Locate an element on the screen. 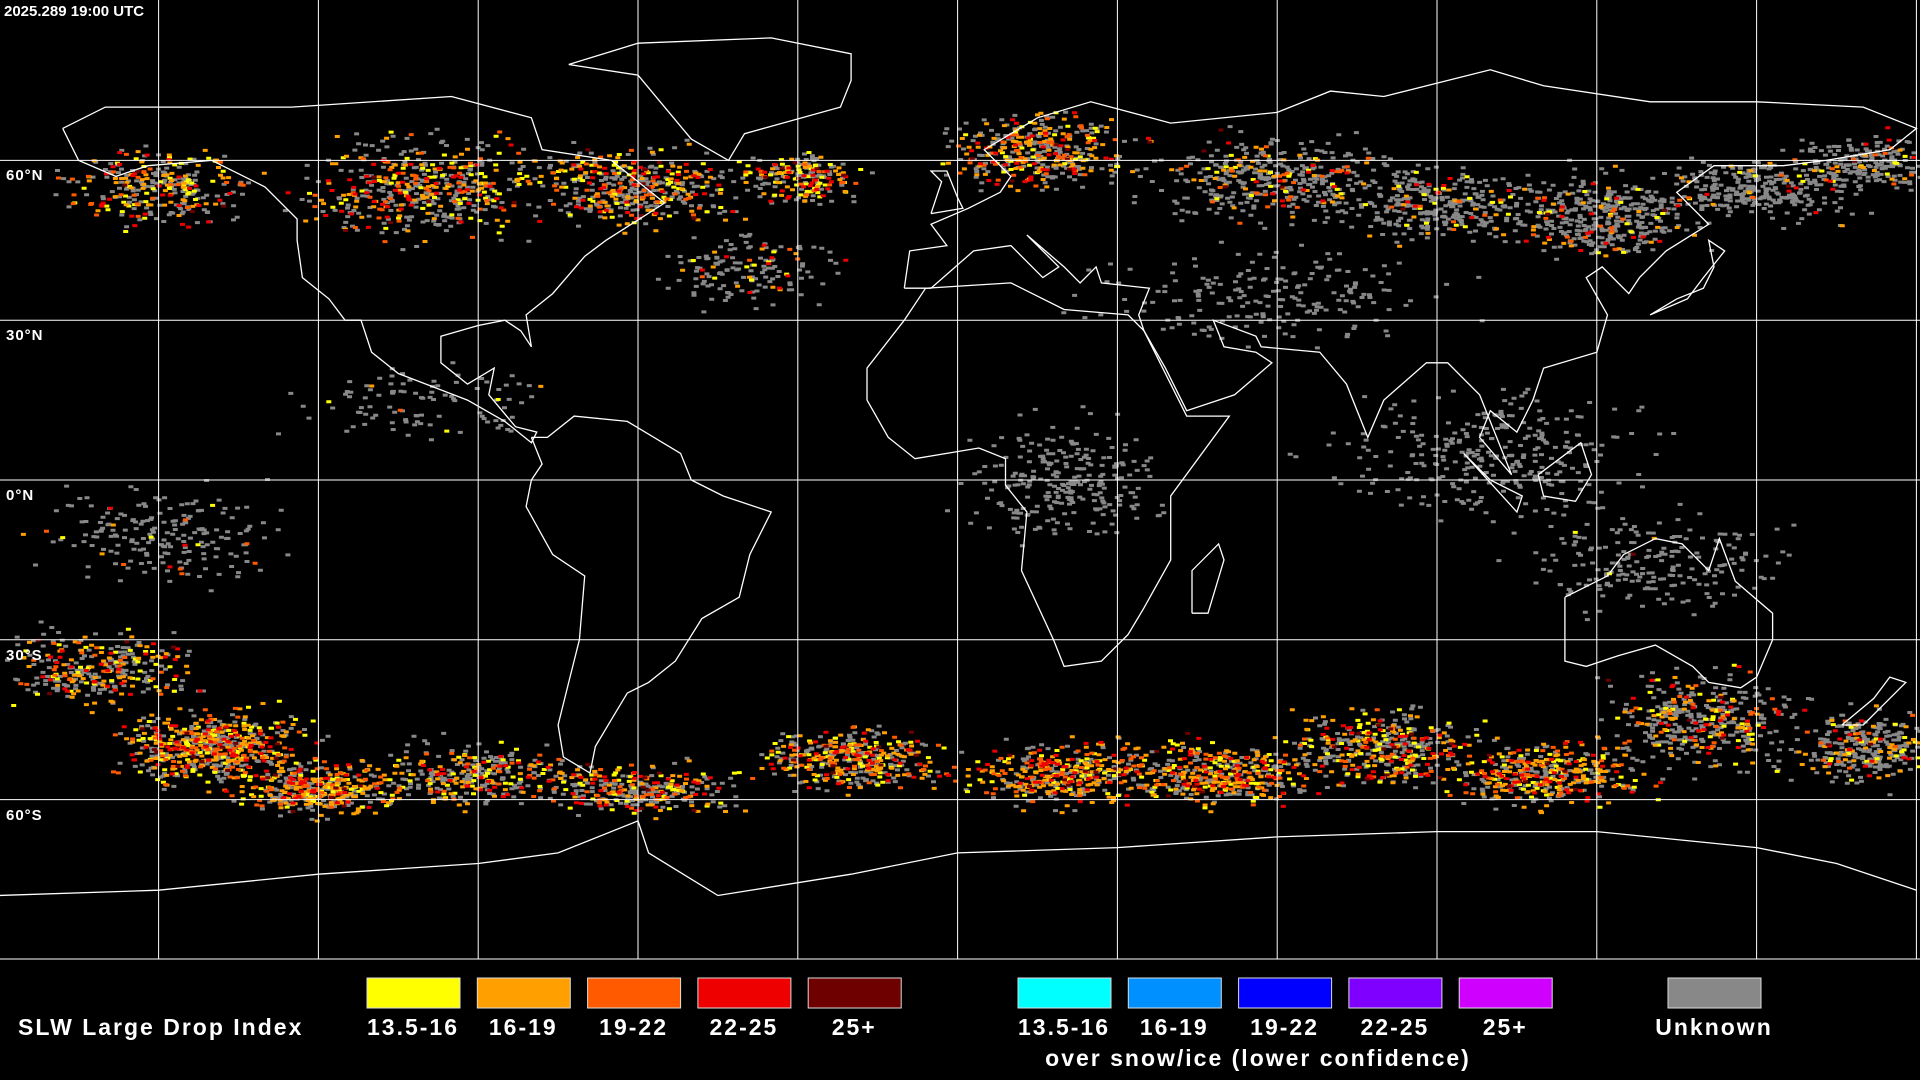 Image resolution: width=1920 pixels, height=1080 pixels. legend-title: SLW Large Drop Index is located at coordinates (160, 1027).